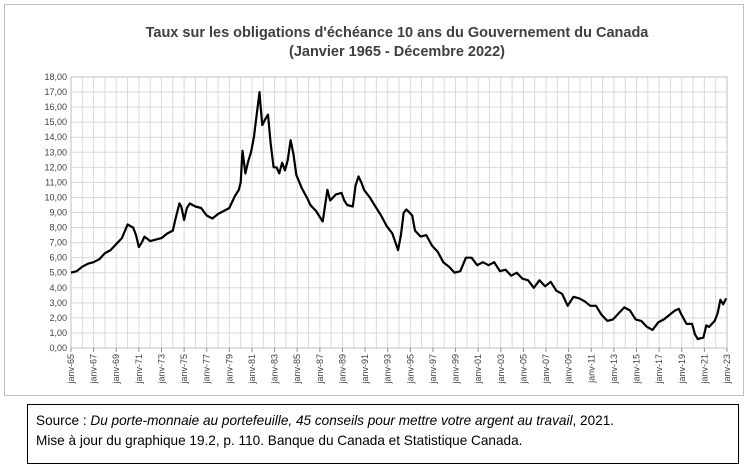 The height and width of the screenshot is (471, 750). What do you see at coordinates (388, 369) in the screenshot?
I see `x-tick-label: janv-93` at bounding box center [388, 369].